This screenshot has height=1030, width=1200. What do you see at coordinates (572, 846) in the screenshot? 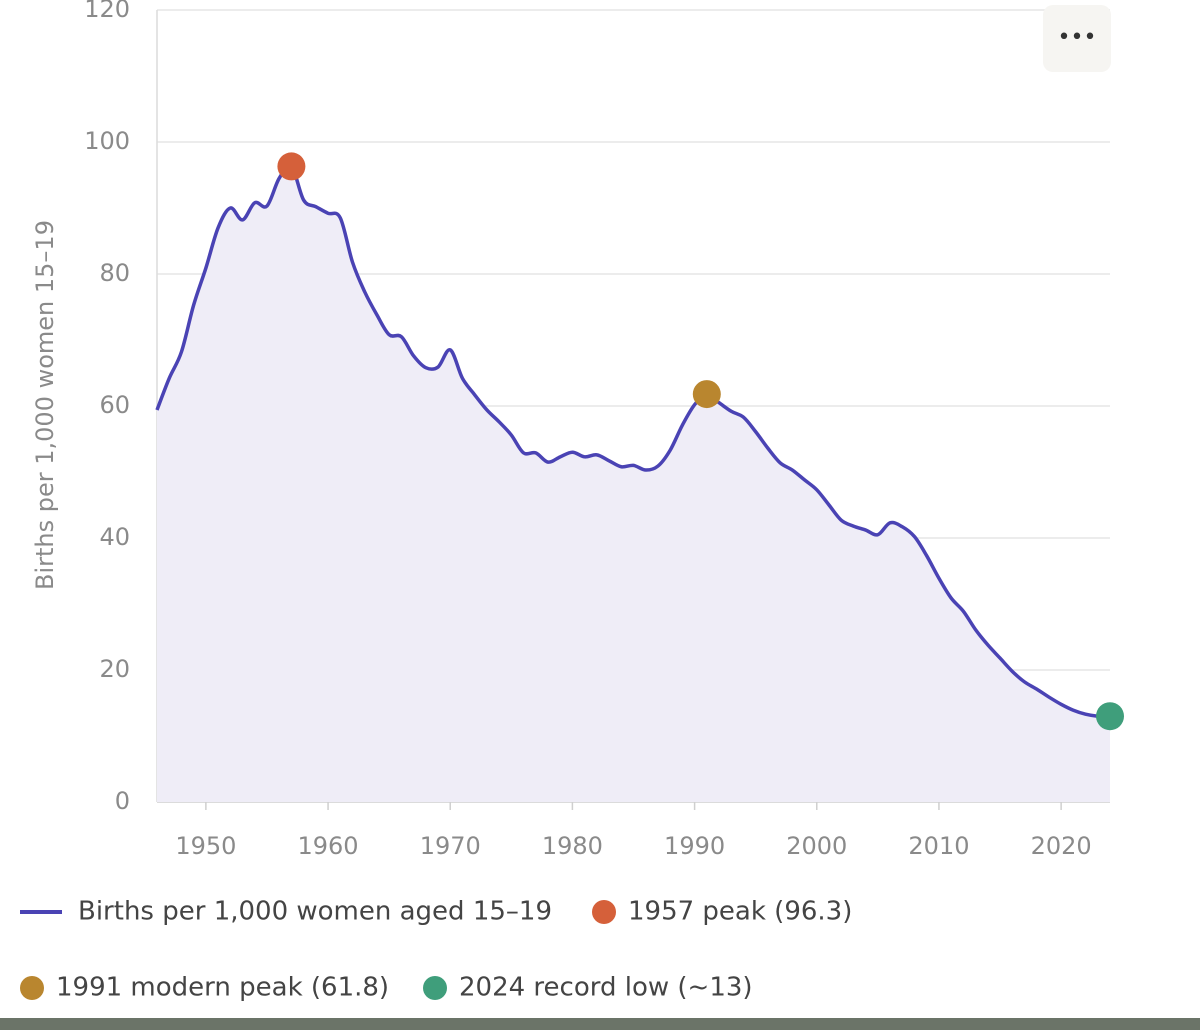
I see `x-tick-label: 1980` at bounding box center [572, 846].